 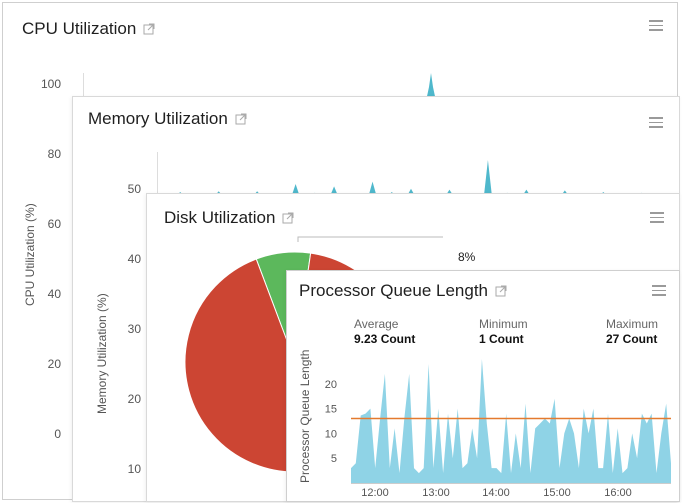 I want to click on memory-y-axis-label: Memory Utilization (%), so click(x=102, y=353).